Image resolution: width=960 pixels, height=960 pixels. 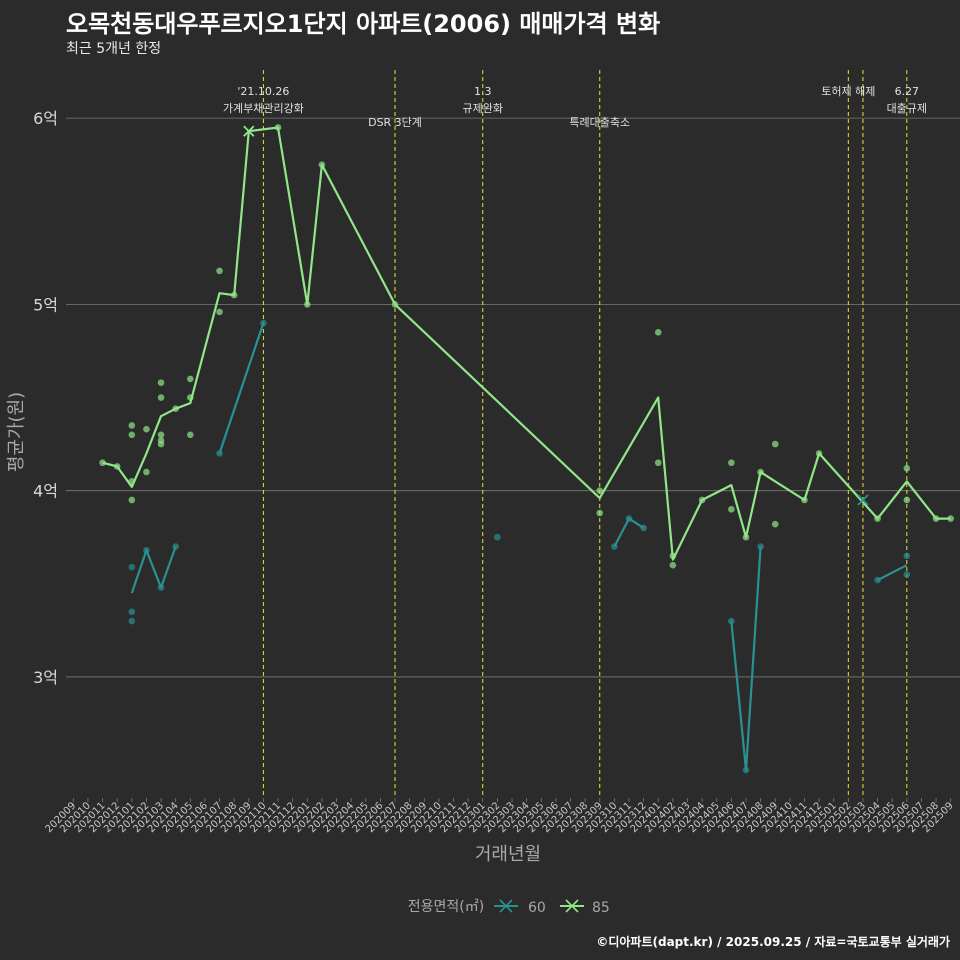 I want to click on y-tick-label: 6억, so click(x=45, y=118).